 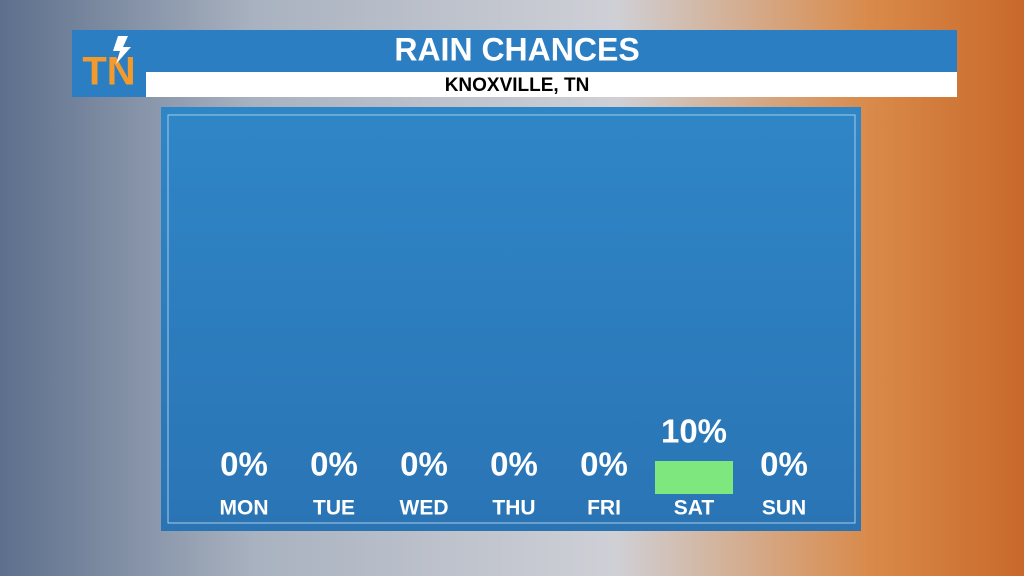 I want to click on x-tick-label: WED, so click(x=424, y=508).